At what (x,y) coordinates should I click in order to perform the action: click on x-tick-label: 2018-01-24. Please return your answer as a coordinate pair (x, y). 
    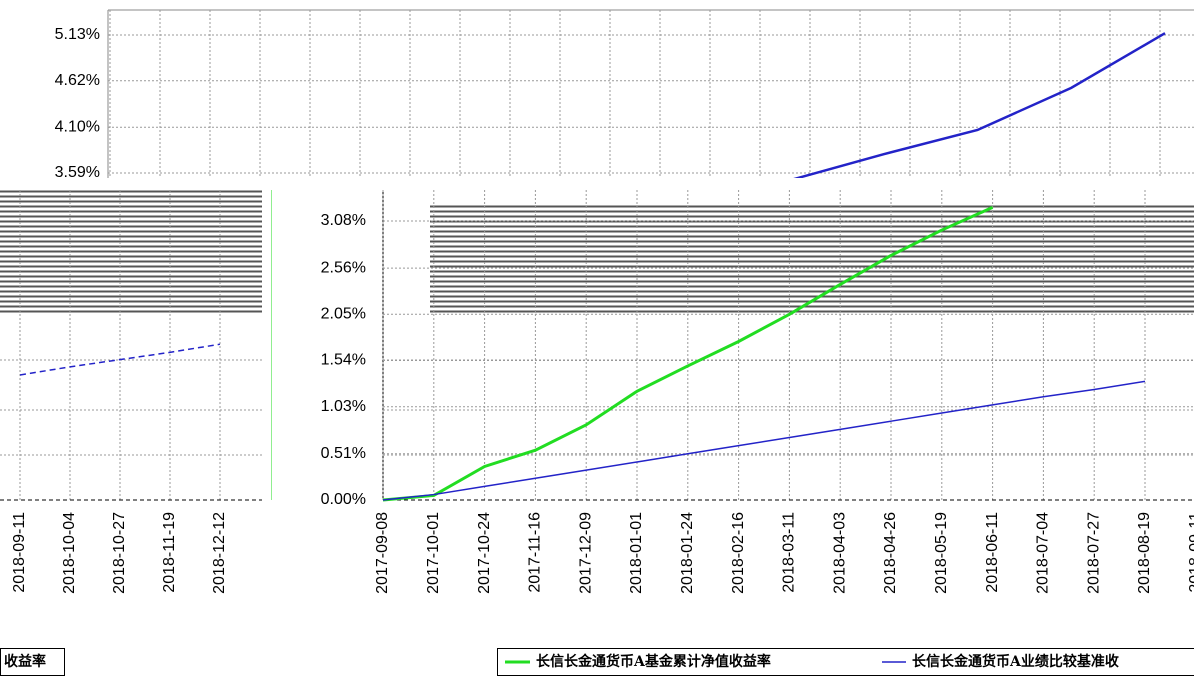
    Looking at the image, I should click on (687, 553).